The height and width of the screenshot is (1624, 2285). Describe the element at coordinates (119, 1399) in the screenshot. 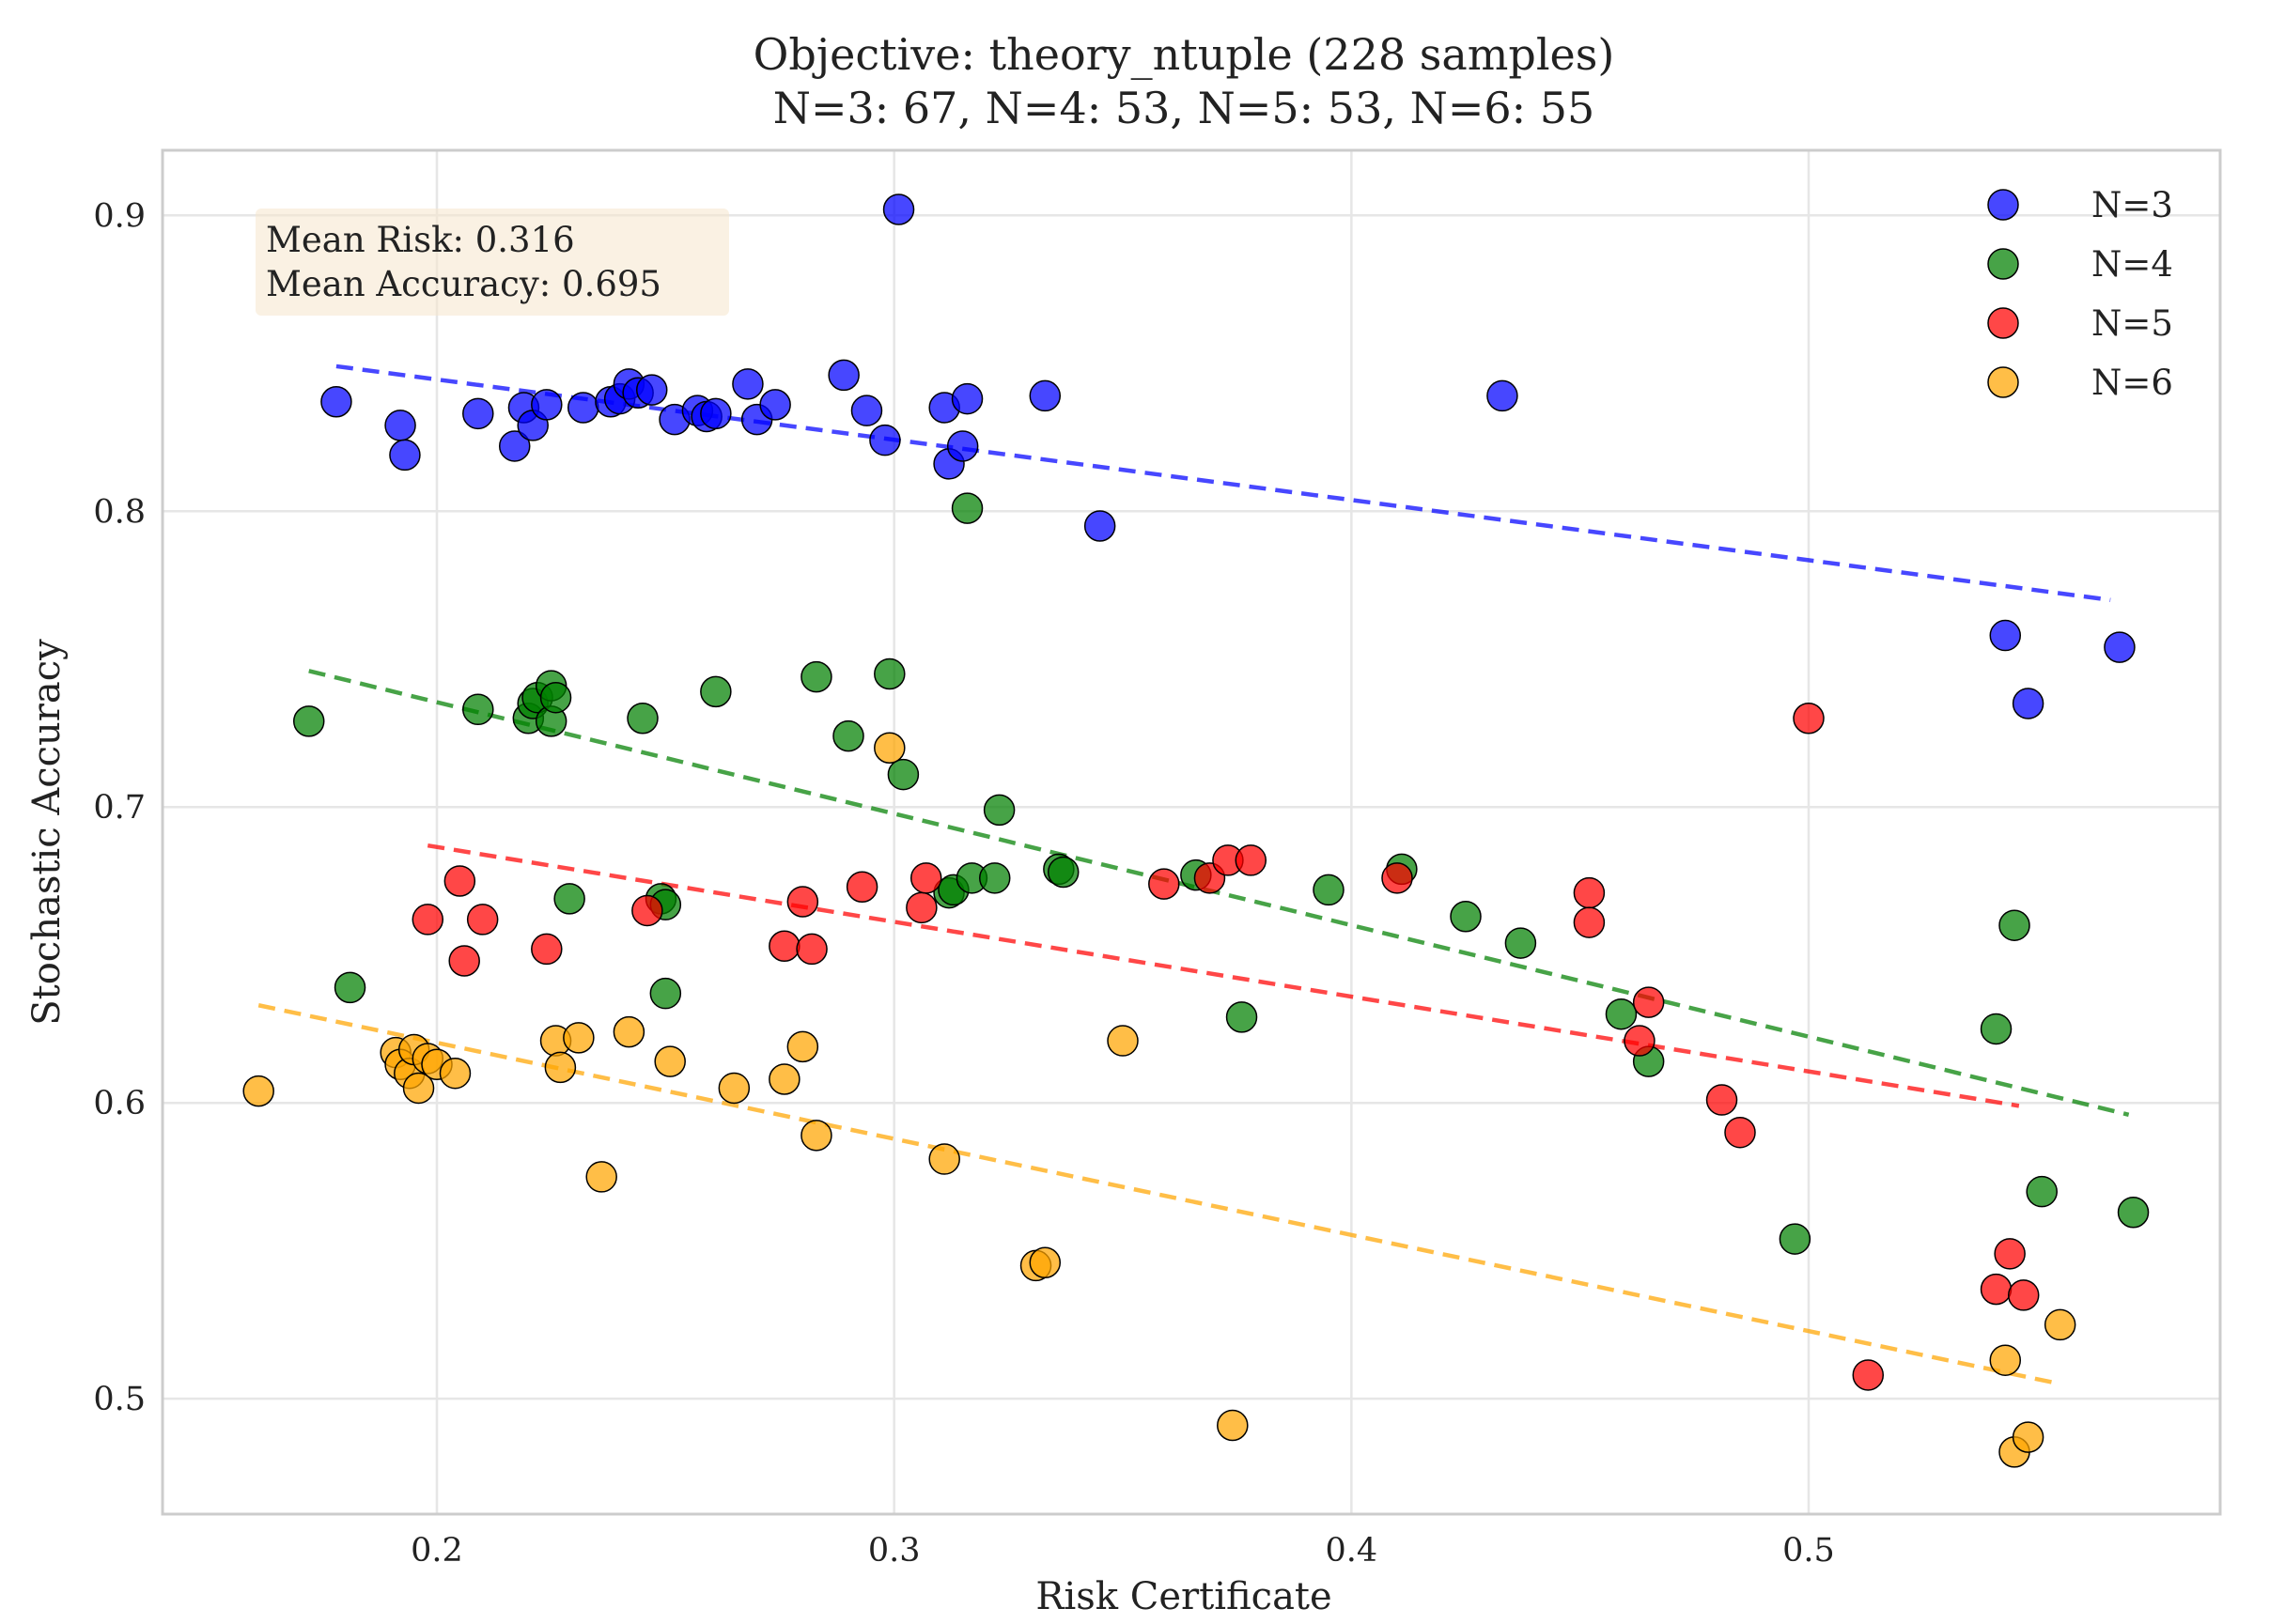

I see `y-tick-label: 0.5` at that location.